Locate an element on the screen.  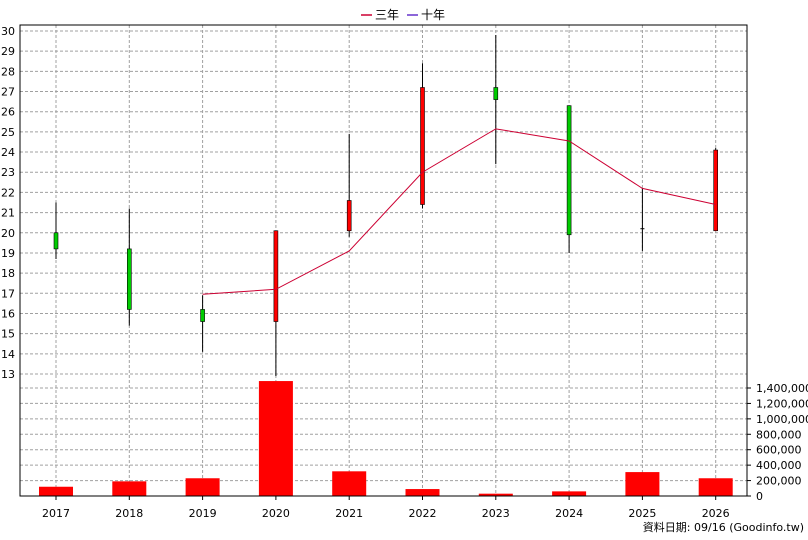
legend-label-ten-year: 十年 is located at coordinates (433, 15).